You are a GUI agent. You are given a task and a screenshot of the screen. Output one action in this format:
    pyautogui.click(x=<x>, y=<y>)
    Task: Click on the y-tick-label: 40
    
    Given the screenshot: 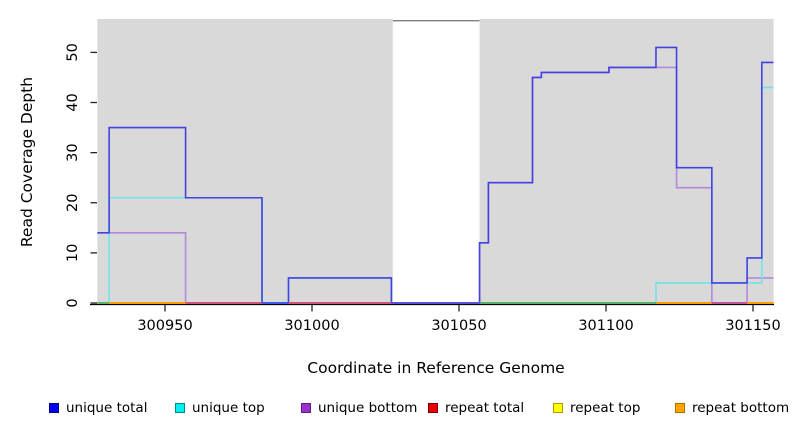 What is the action you would take?
    pyautogui.click(x=73, y=102)
    